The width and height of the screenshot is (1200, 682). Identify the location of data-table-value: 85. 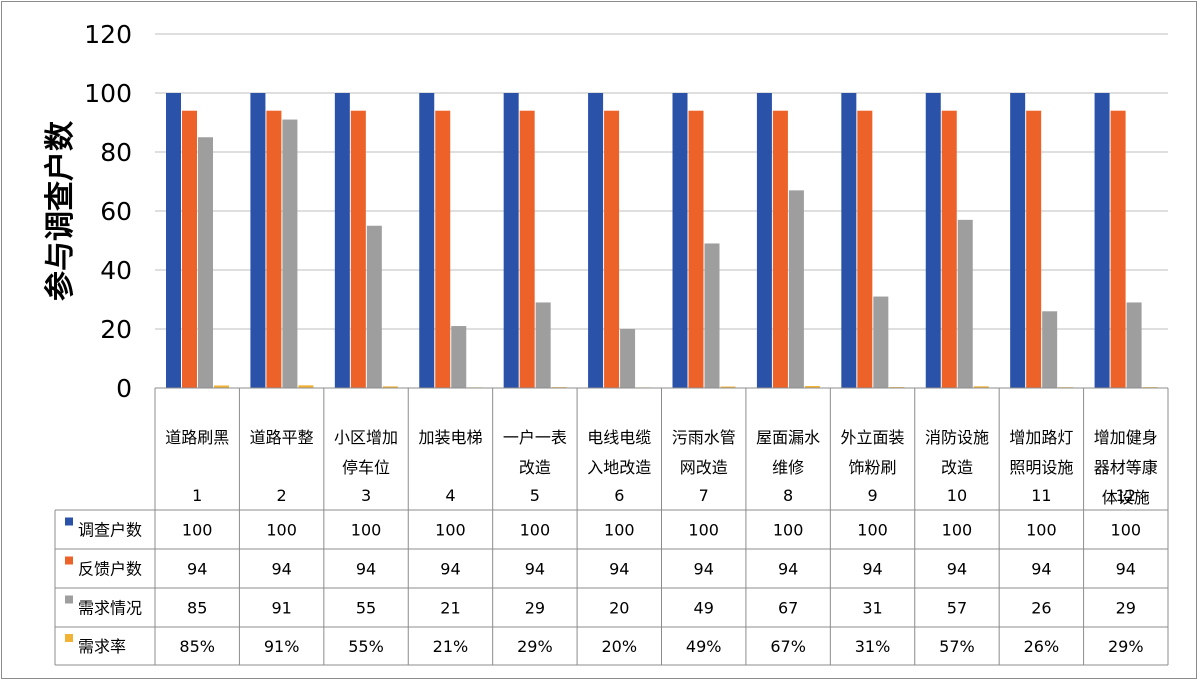
(197, 608).